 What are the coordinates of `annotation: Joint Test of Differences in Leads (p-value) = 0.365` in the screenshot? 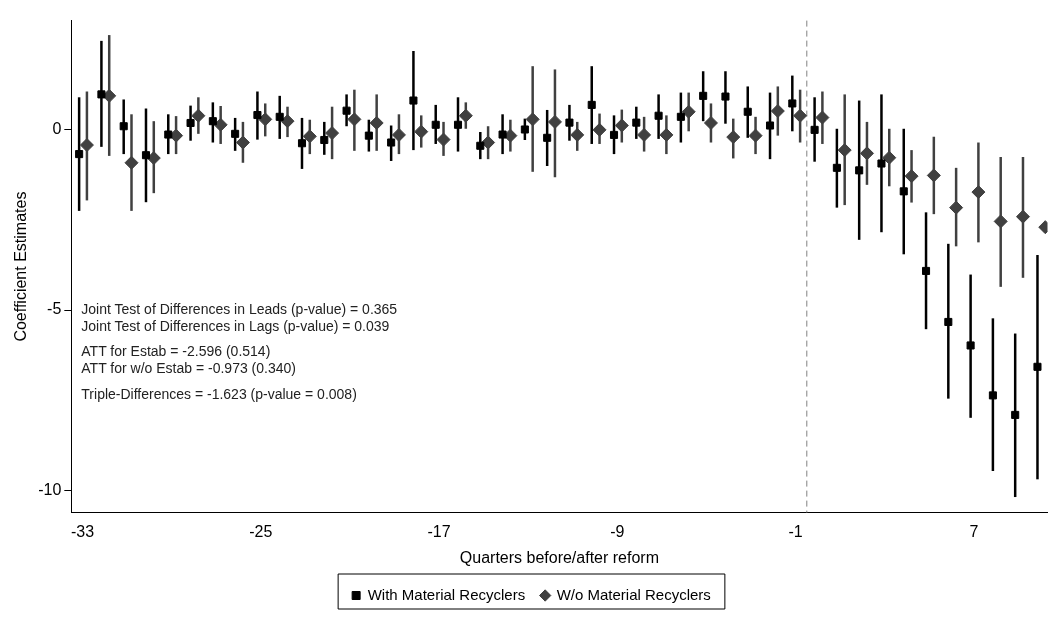 It's located at (239, 308).